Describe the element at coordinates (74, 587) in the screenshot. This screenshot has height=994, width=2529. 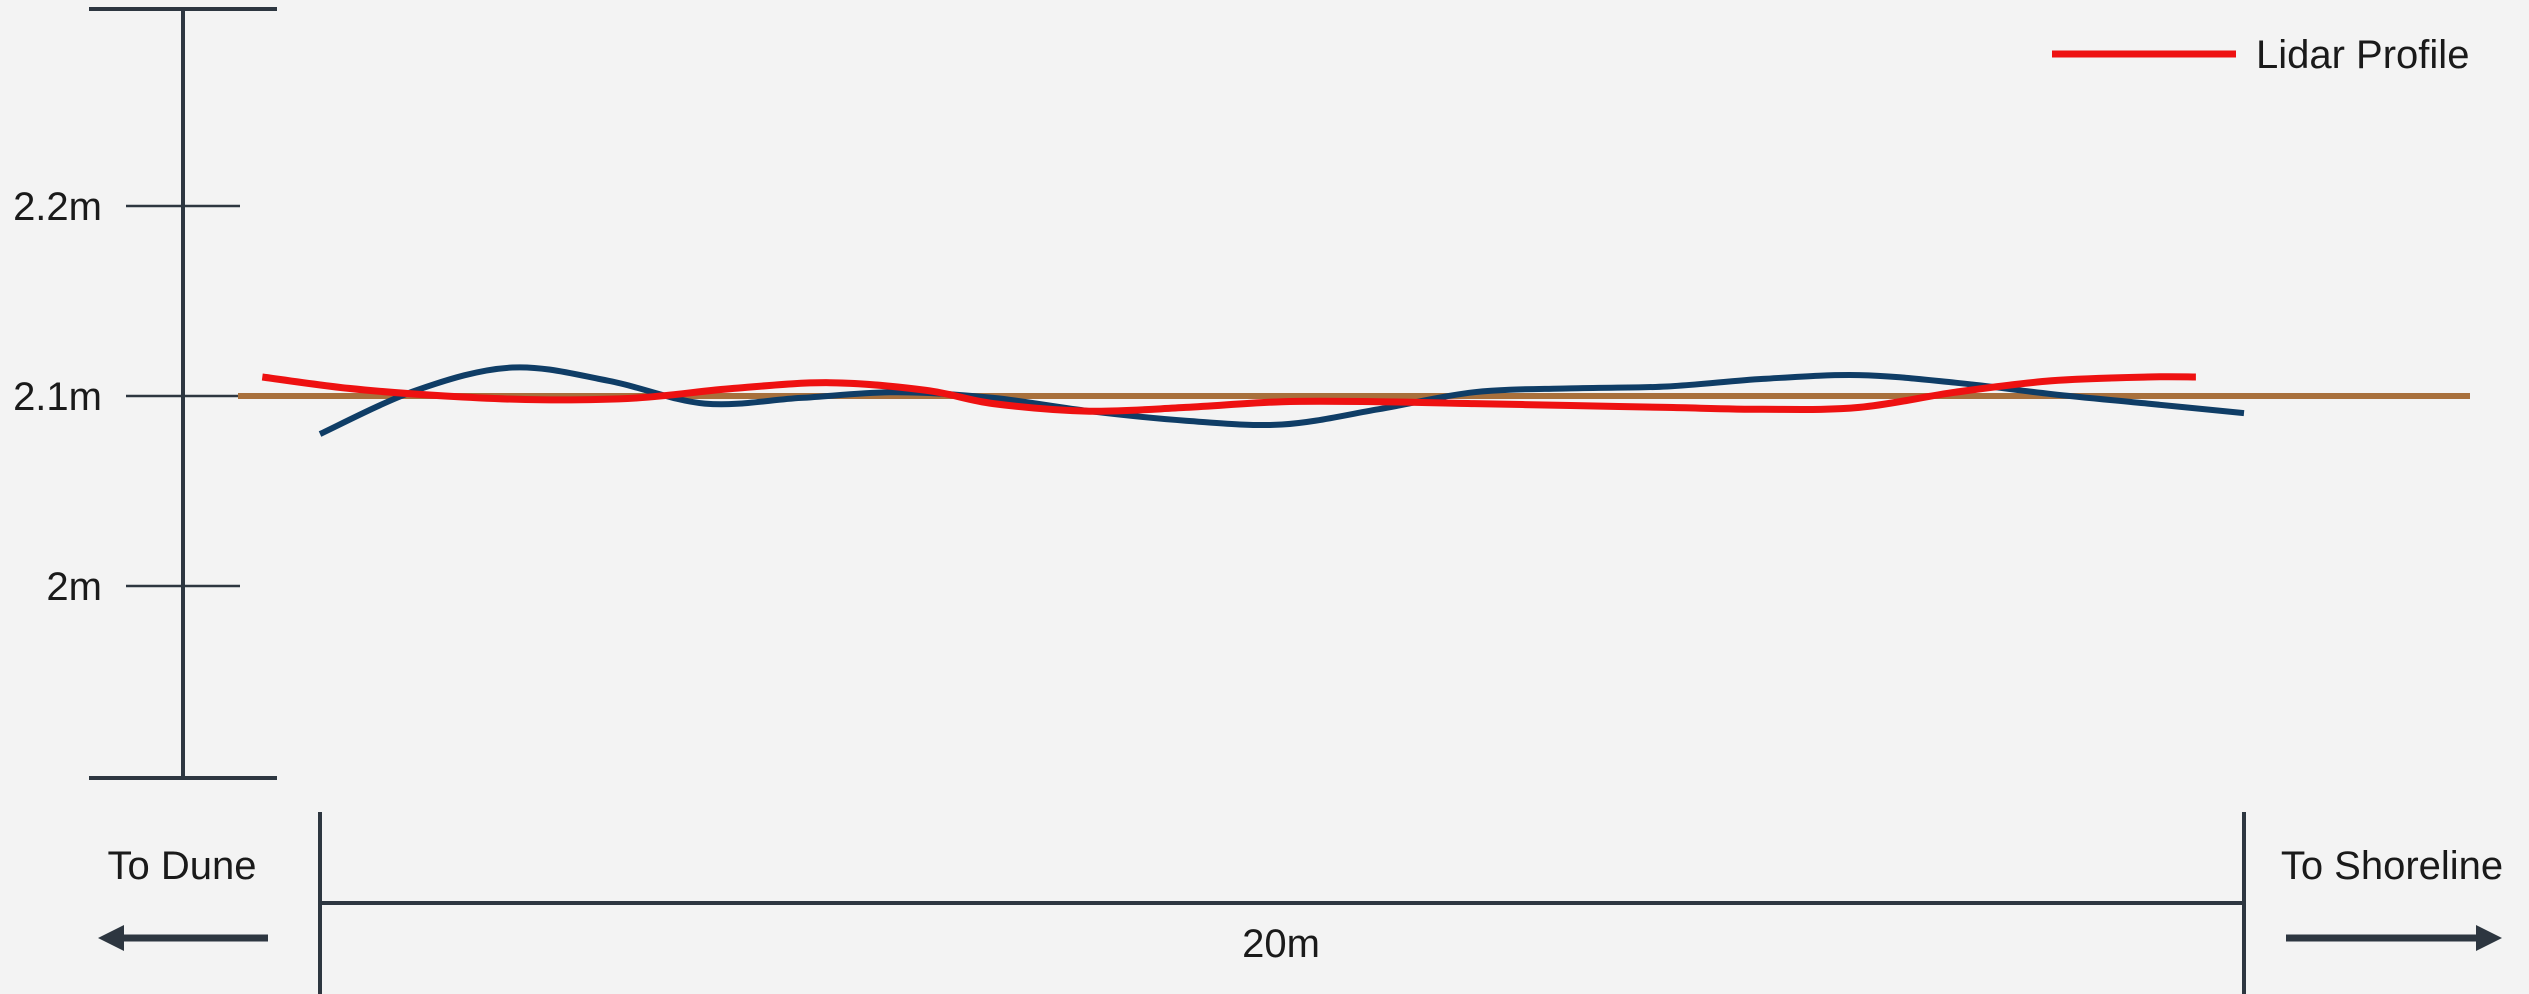
I see `y-tick-label: 2m` at that location.